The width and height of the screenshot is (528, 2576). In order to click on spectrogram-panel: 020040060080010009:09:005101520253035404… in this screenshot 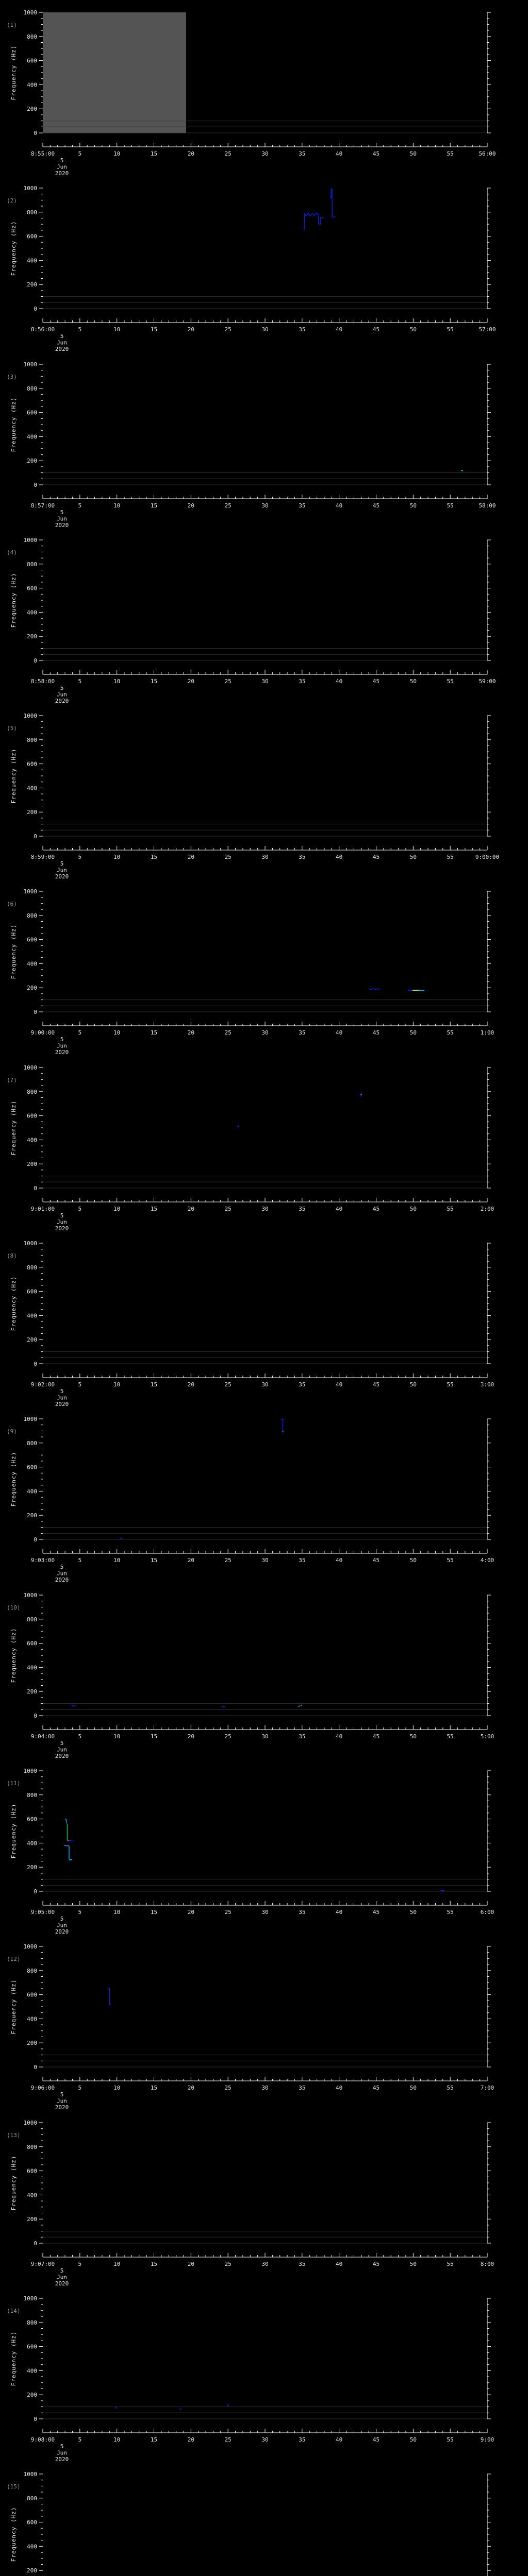, I will do `click(264, 2519)`.